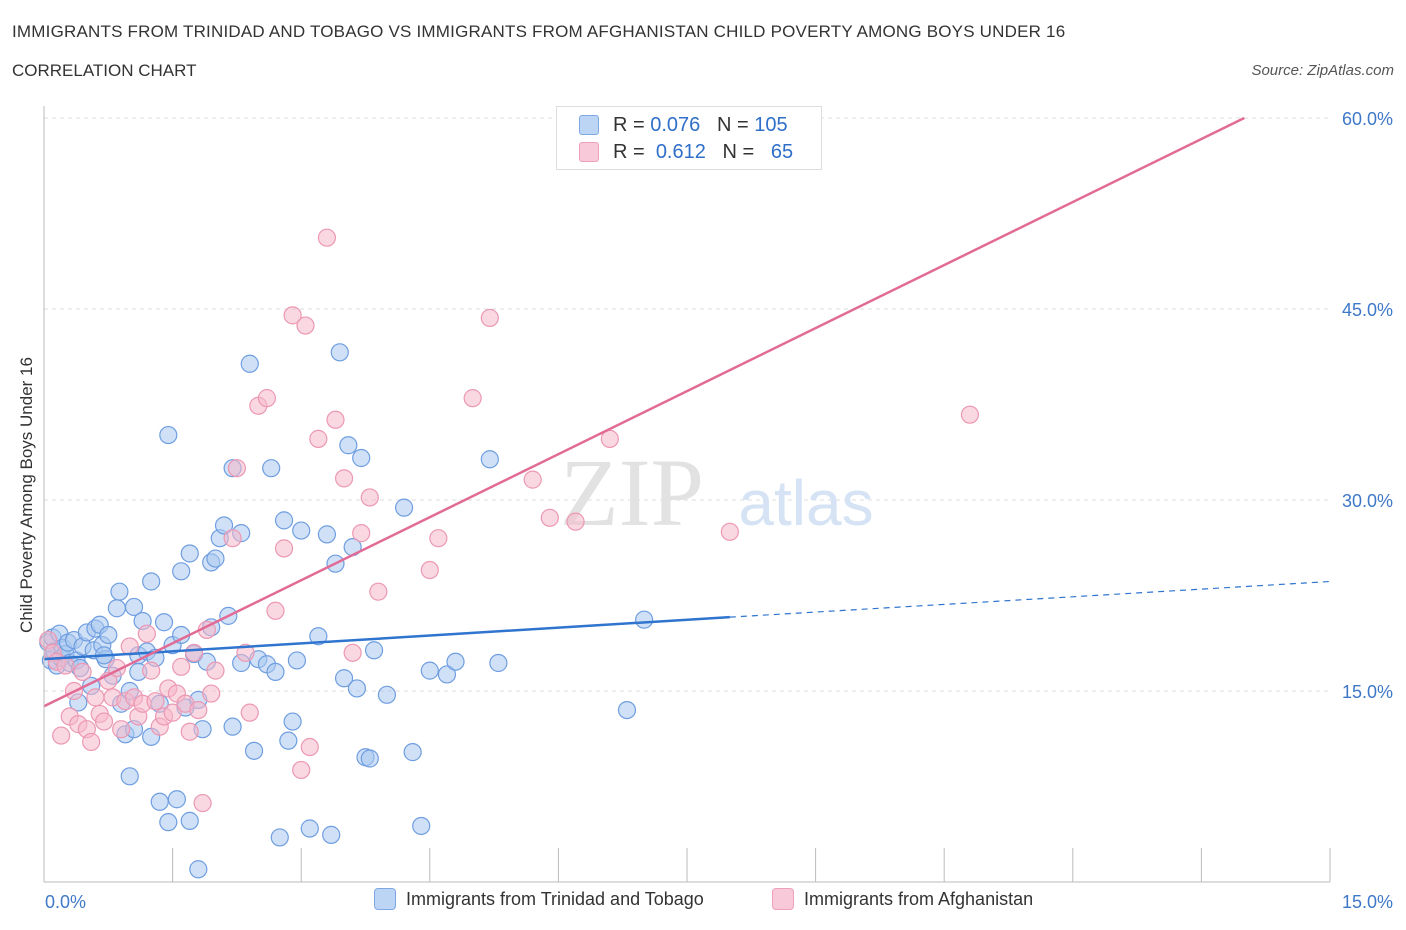 The width and height of the screenshot is (1406, 930). I want to click on y-axis-label: Child Poverty Among Boys Under 16, so click(26, 495).